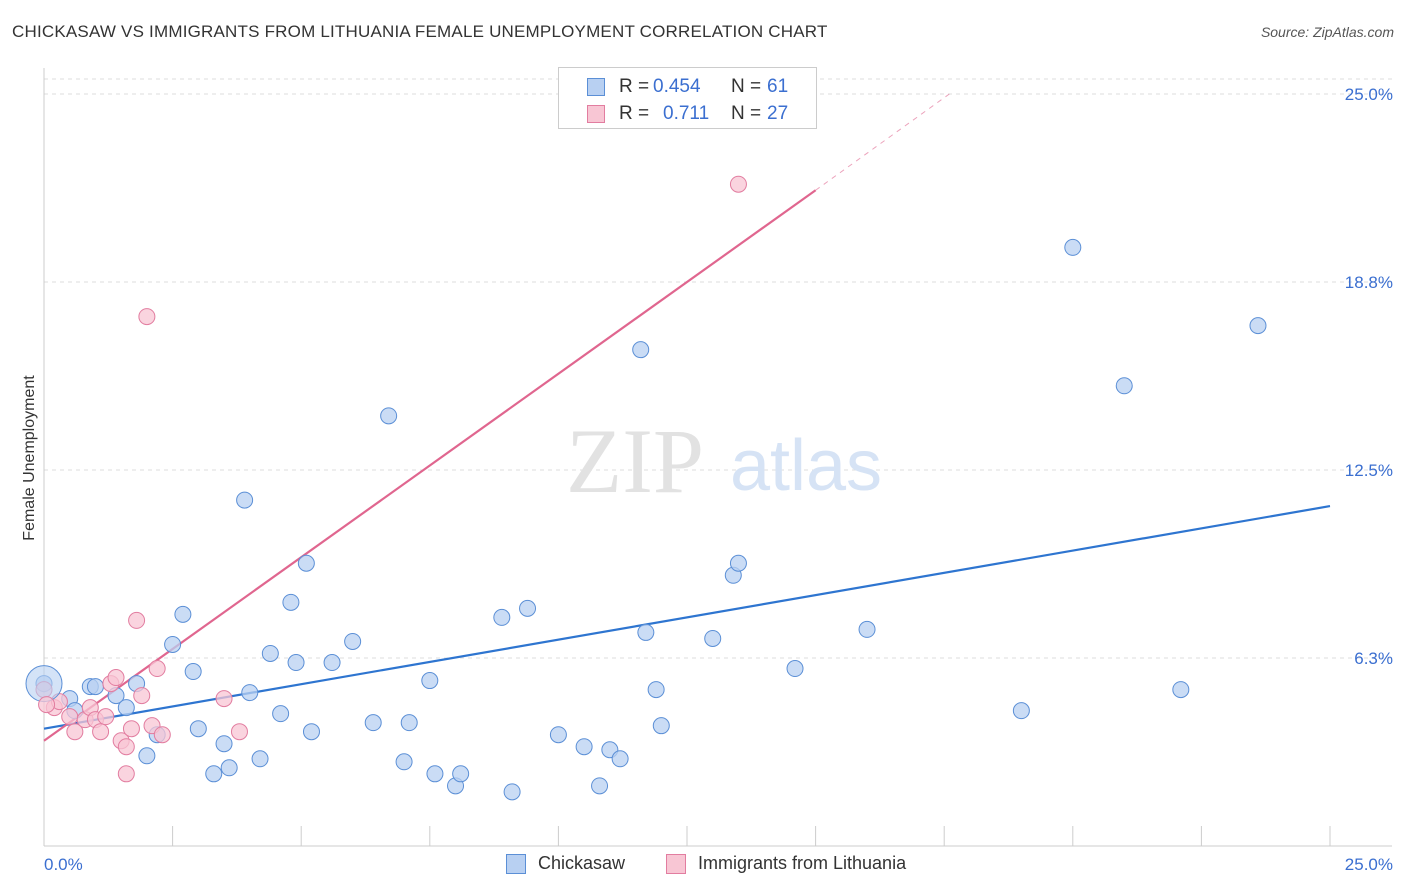 This screenshot has width=1406, height=892. Describe the element at coordinates (634, 86) in the screenshot. I see `legend-r-label: R =` at that location.